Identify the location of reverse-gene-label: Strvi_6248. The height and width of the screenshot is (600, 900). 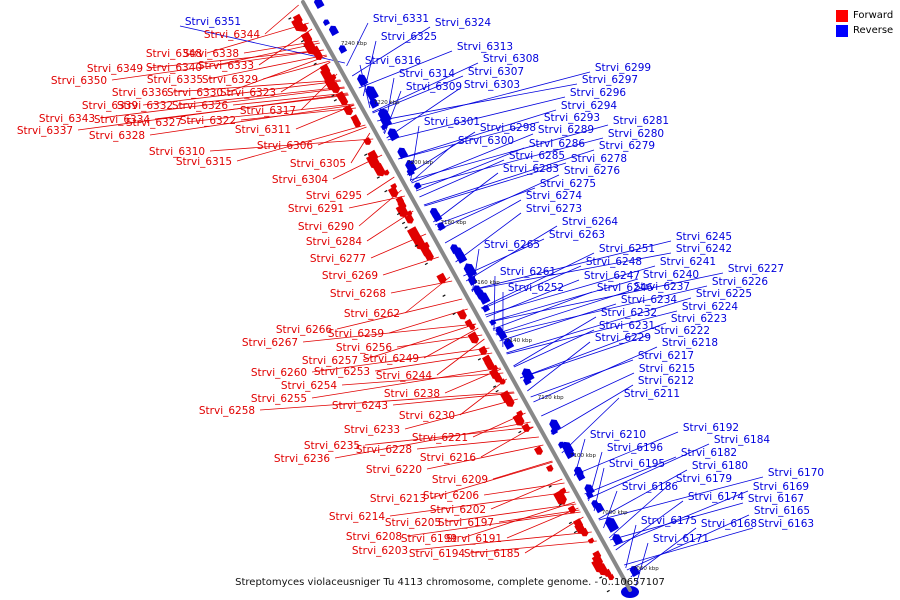
(614, 262).